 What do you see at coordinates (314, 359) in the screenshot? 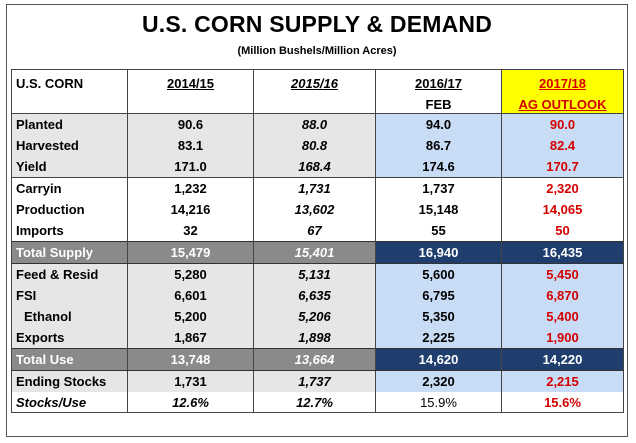
I see `cell-2015-16: 13,664` at bounding box center [314, 359].